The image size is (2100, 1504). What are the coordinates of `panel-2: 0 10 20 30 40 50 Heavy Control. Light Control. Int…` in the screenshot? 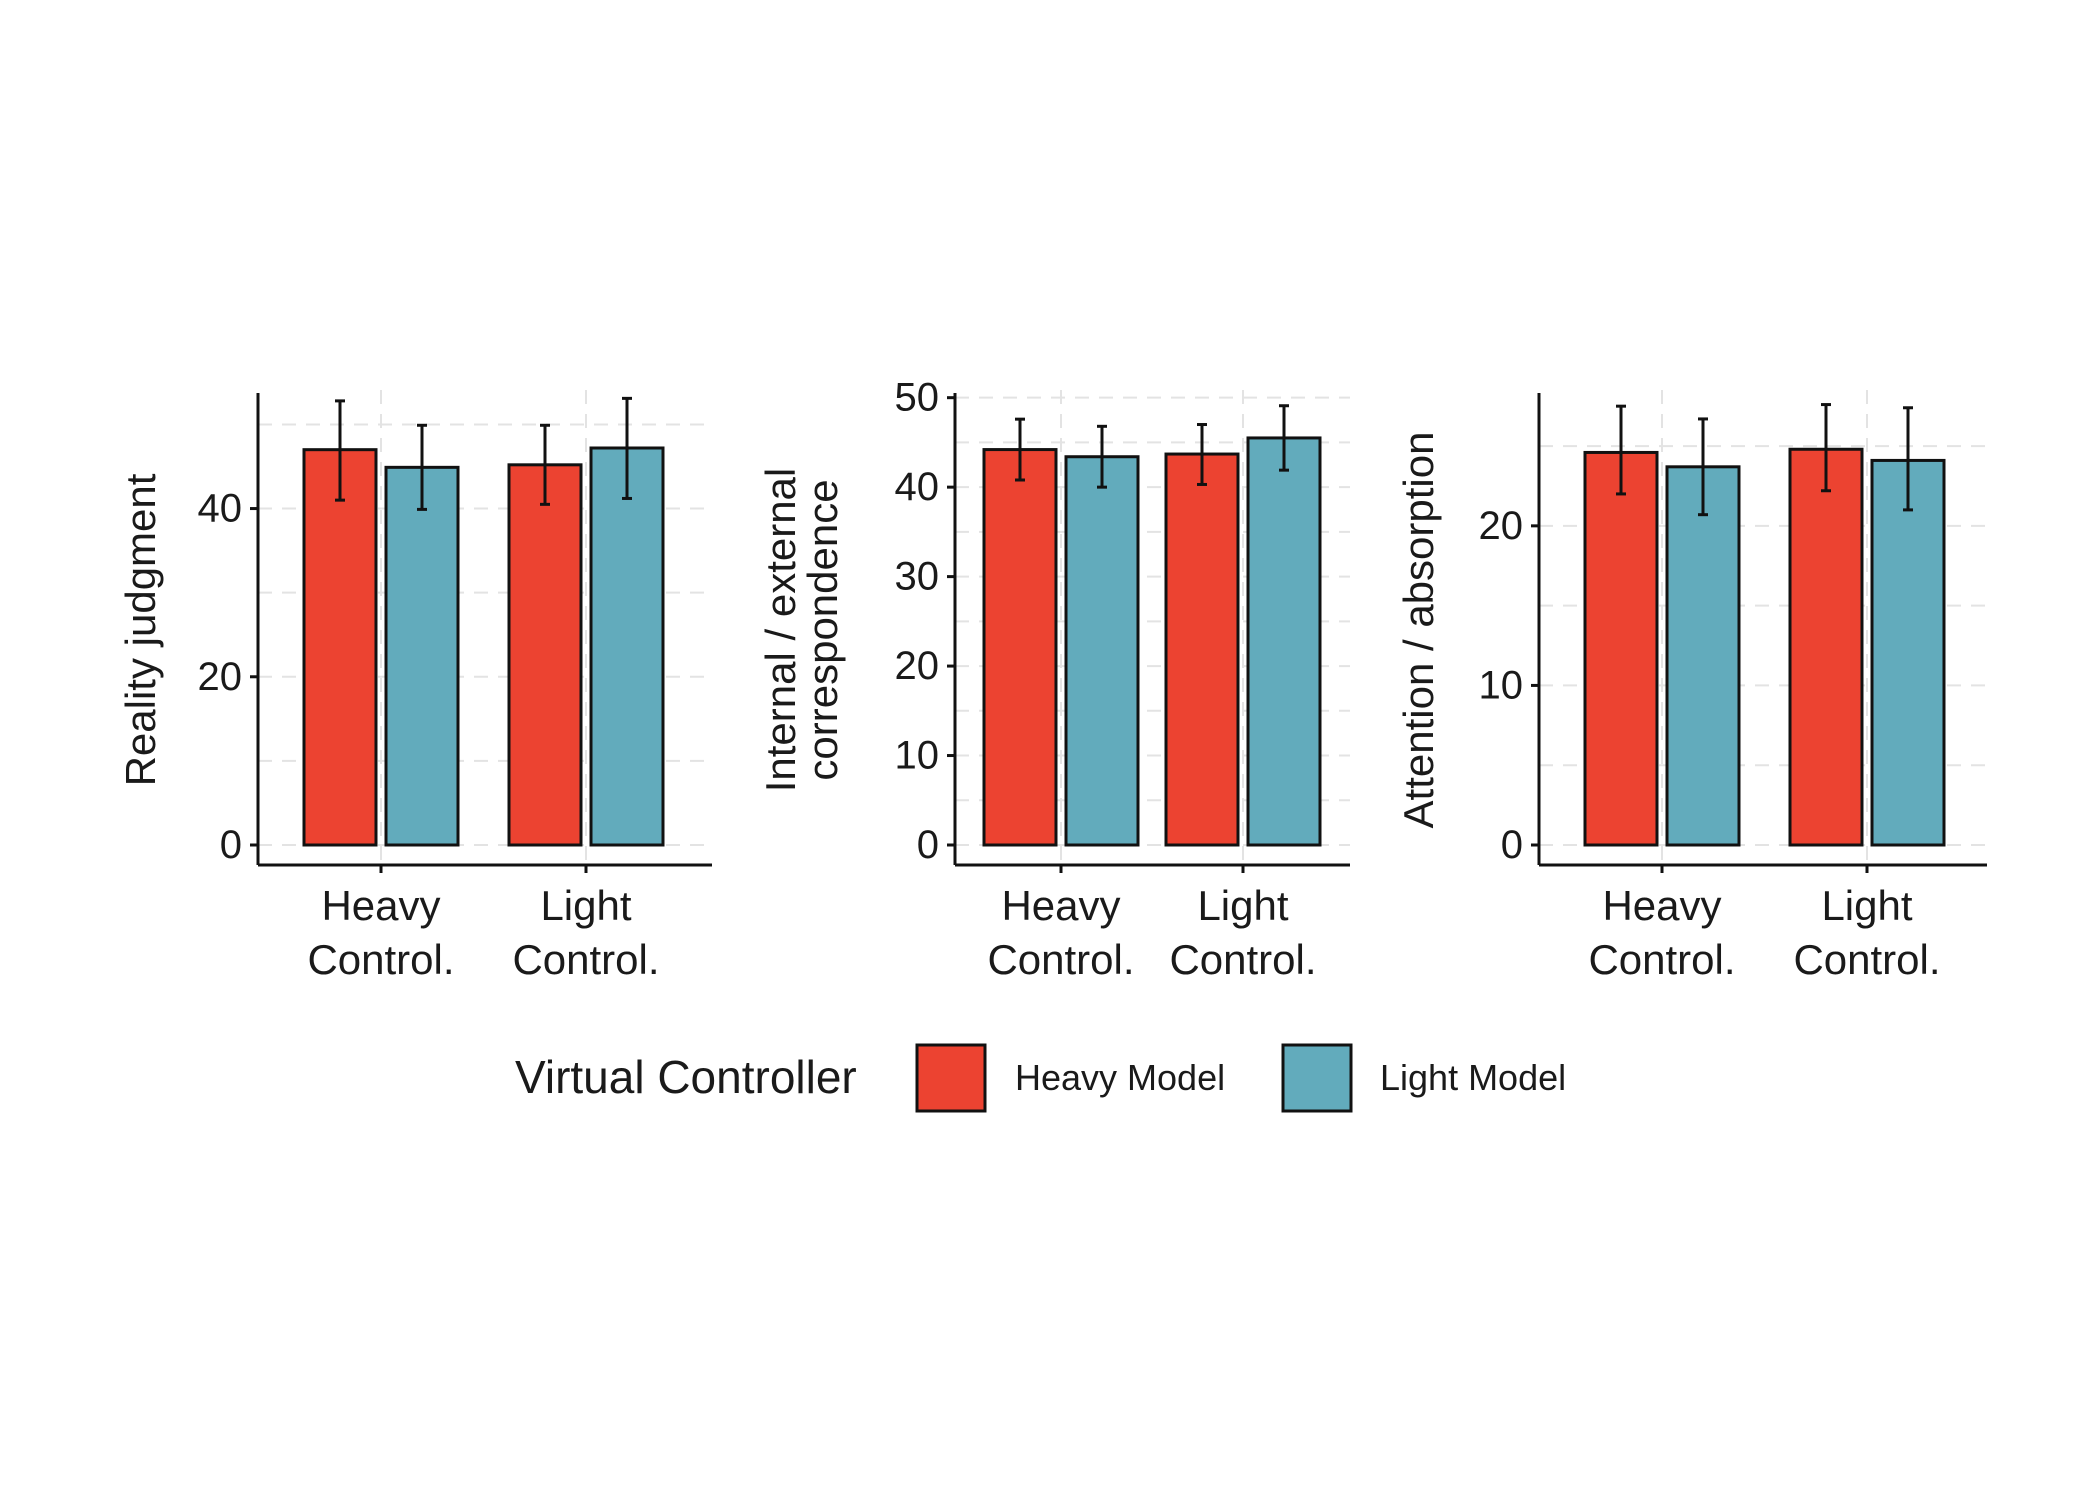 It's located at (1053, 679).